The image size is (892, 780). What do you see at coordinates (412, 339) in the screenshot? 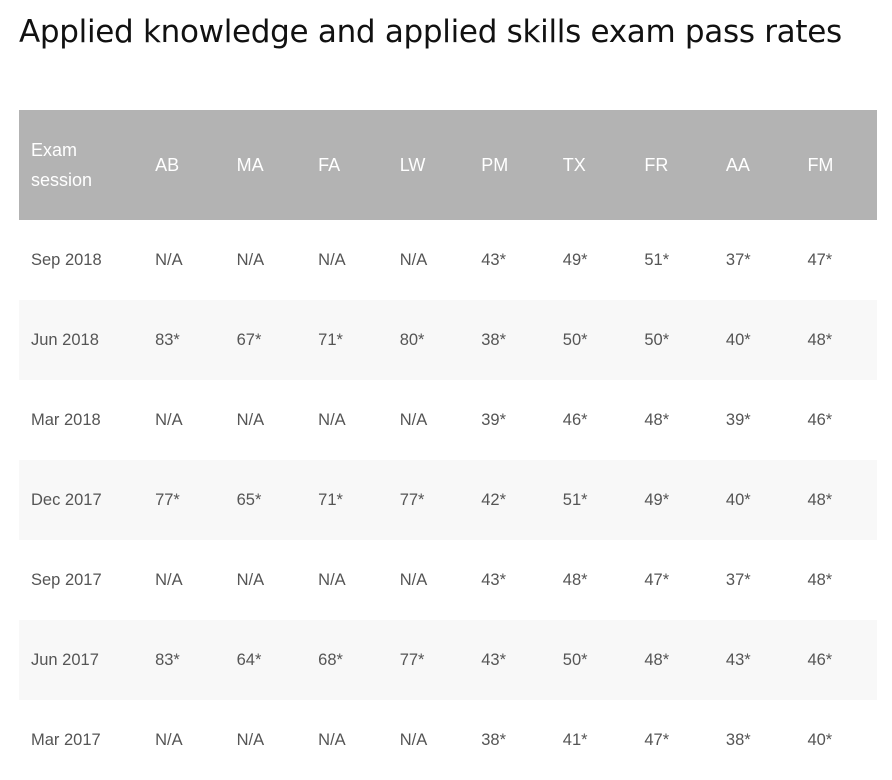
I see `pass-rate-cell: 80*` at bounding box center [412, 339].